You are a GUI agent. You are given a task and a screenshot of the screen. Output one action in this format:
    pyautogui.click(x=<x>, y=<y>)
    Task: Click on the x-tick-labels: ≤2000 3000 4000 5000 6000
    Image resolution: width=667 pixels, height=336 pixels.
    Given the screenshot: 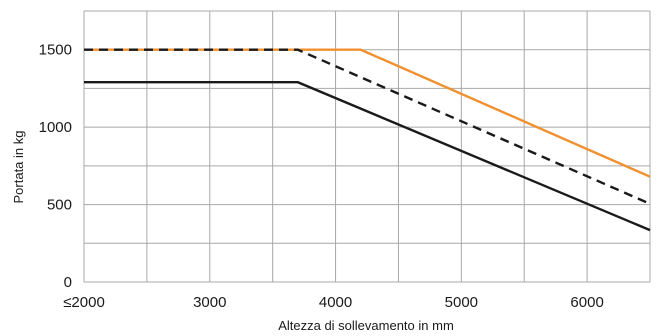 What is the action you would take?
    pyautogui.click(x=333, y=302)
    